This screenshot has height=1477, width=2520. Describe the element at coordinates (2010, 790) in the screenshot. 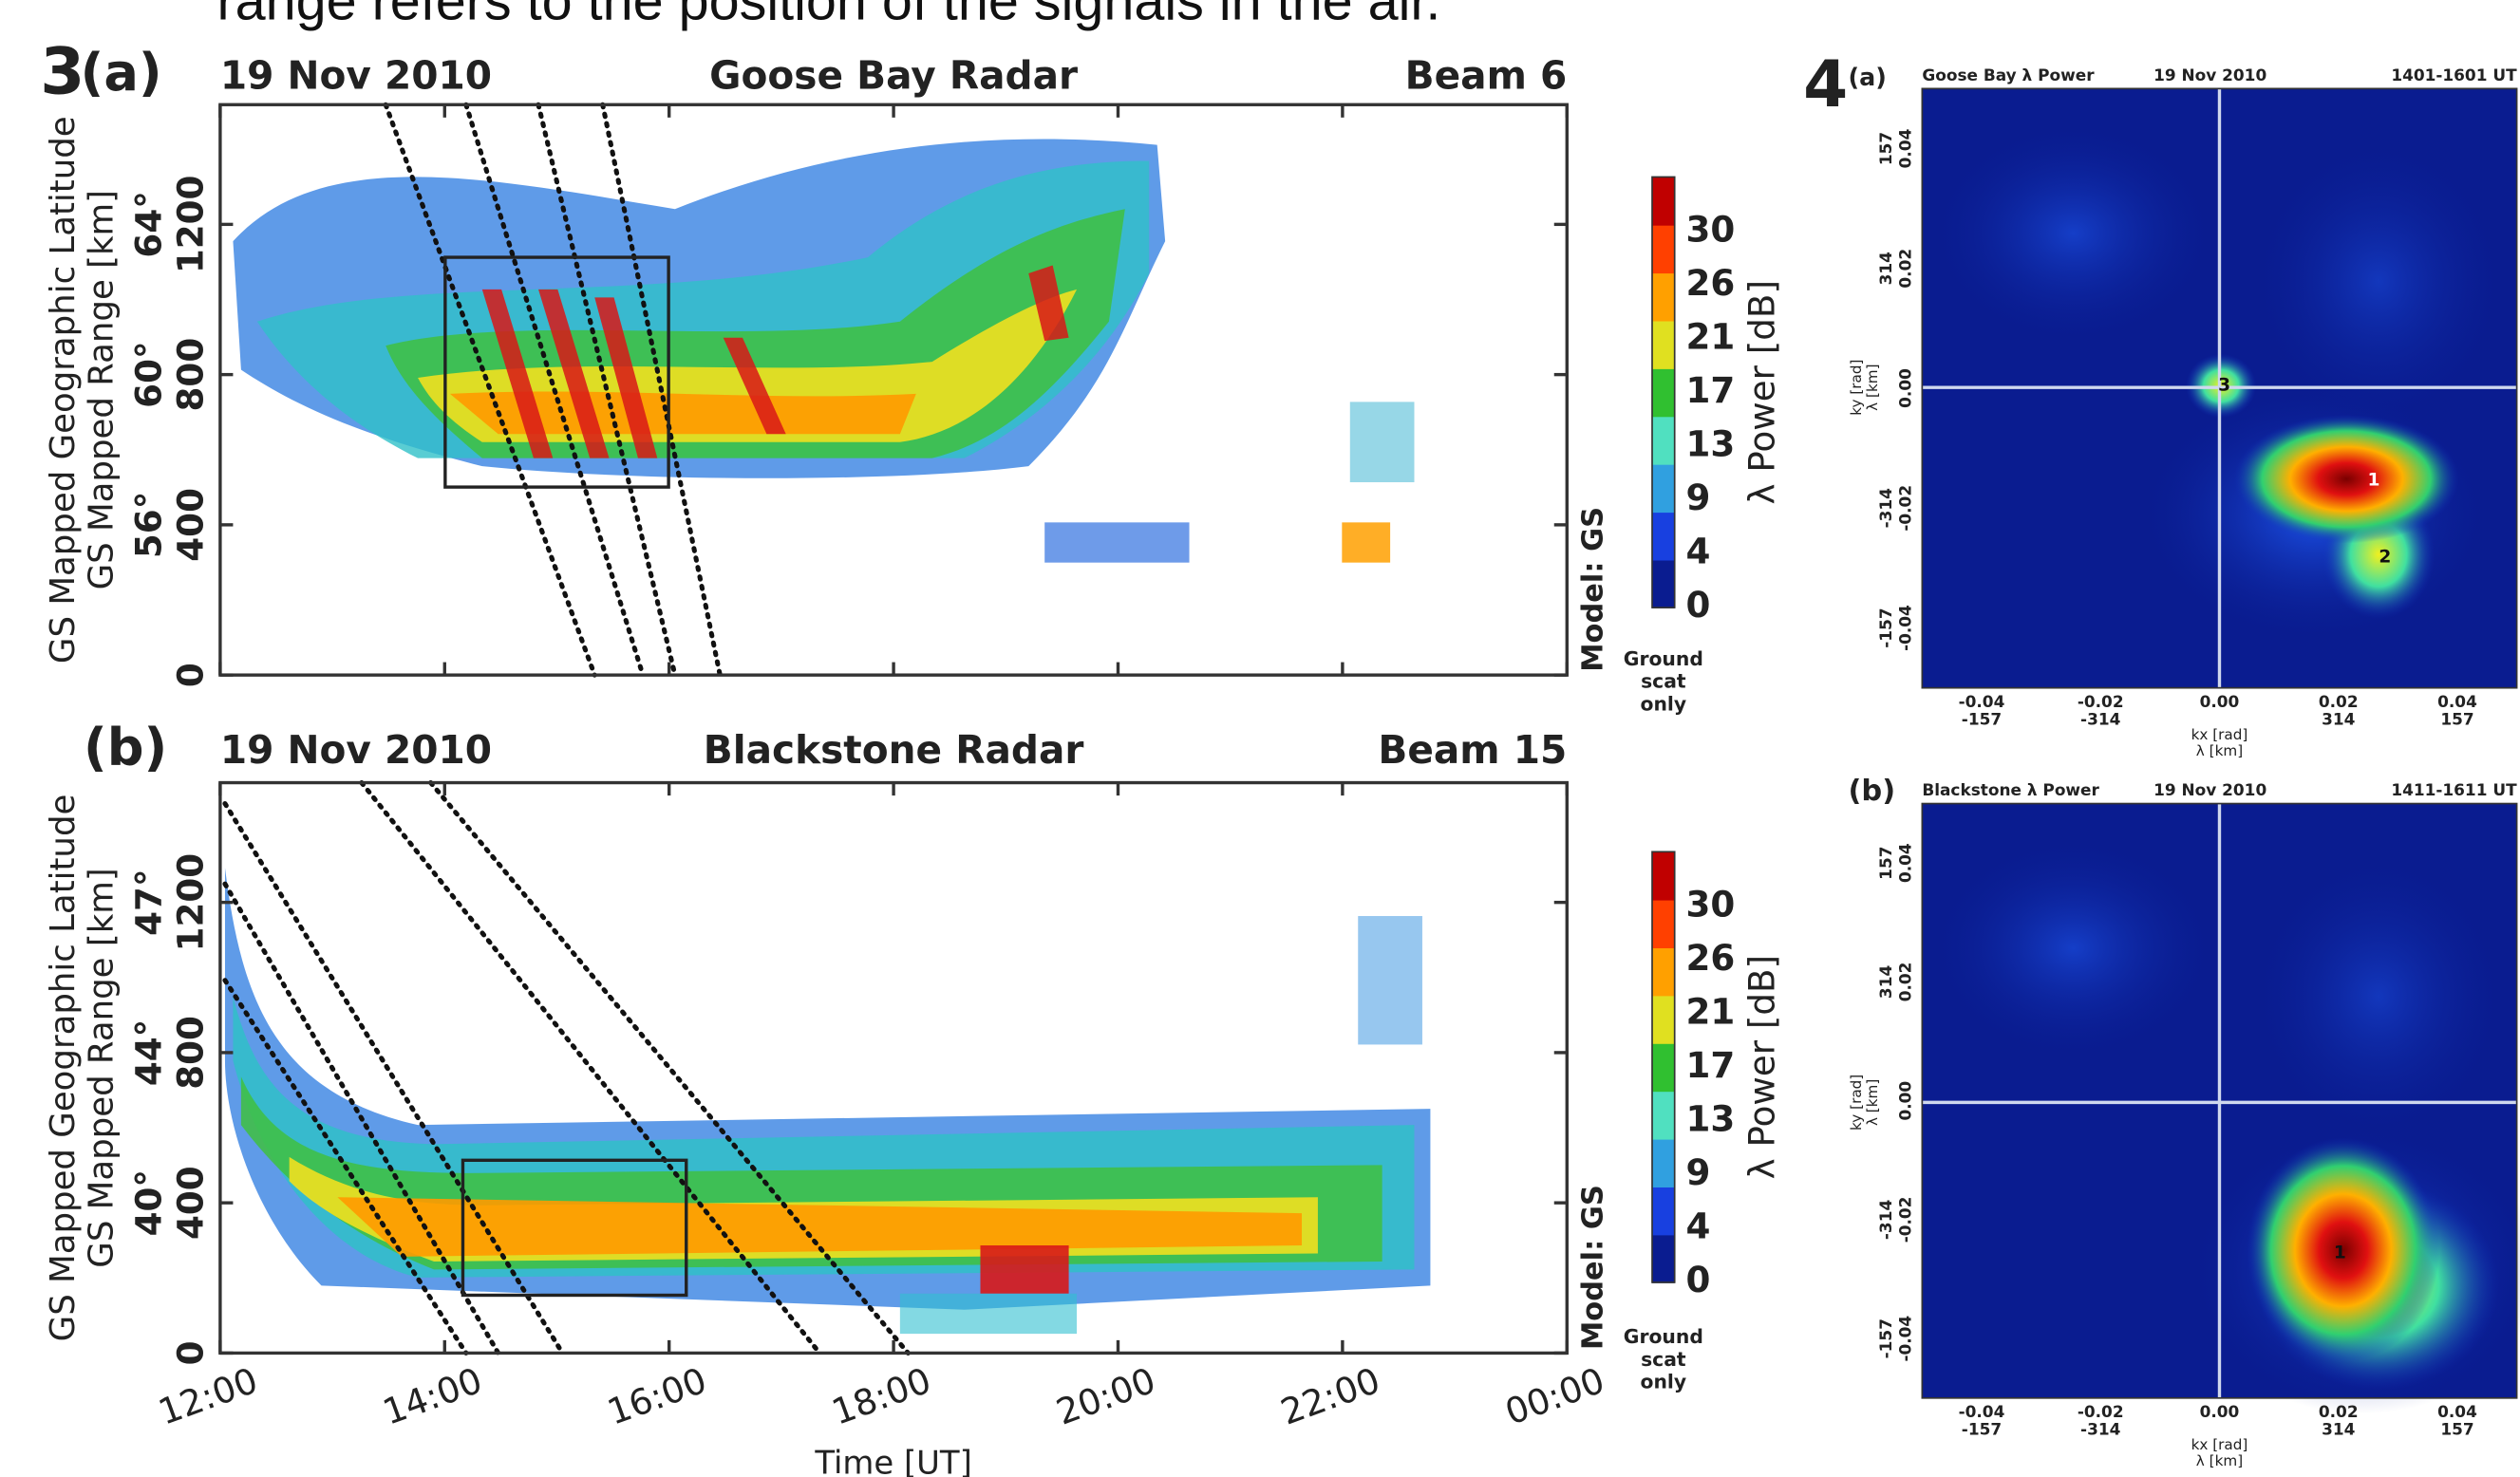

I see `panel-title: Blackstone λ Power` at that location.